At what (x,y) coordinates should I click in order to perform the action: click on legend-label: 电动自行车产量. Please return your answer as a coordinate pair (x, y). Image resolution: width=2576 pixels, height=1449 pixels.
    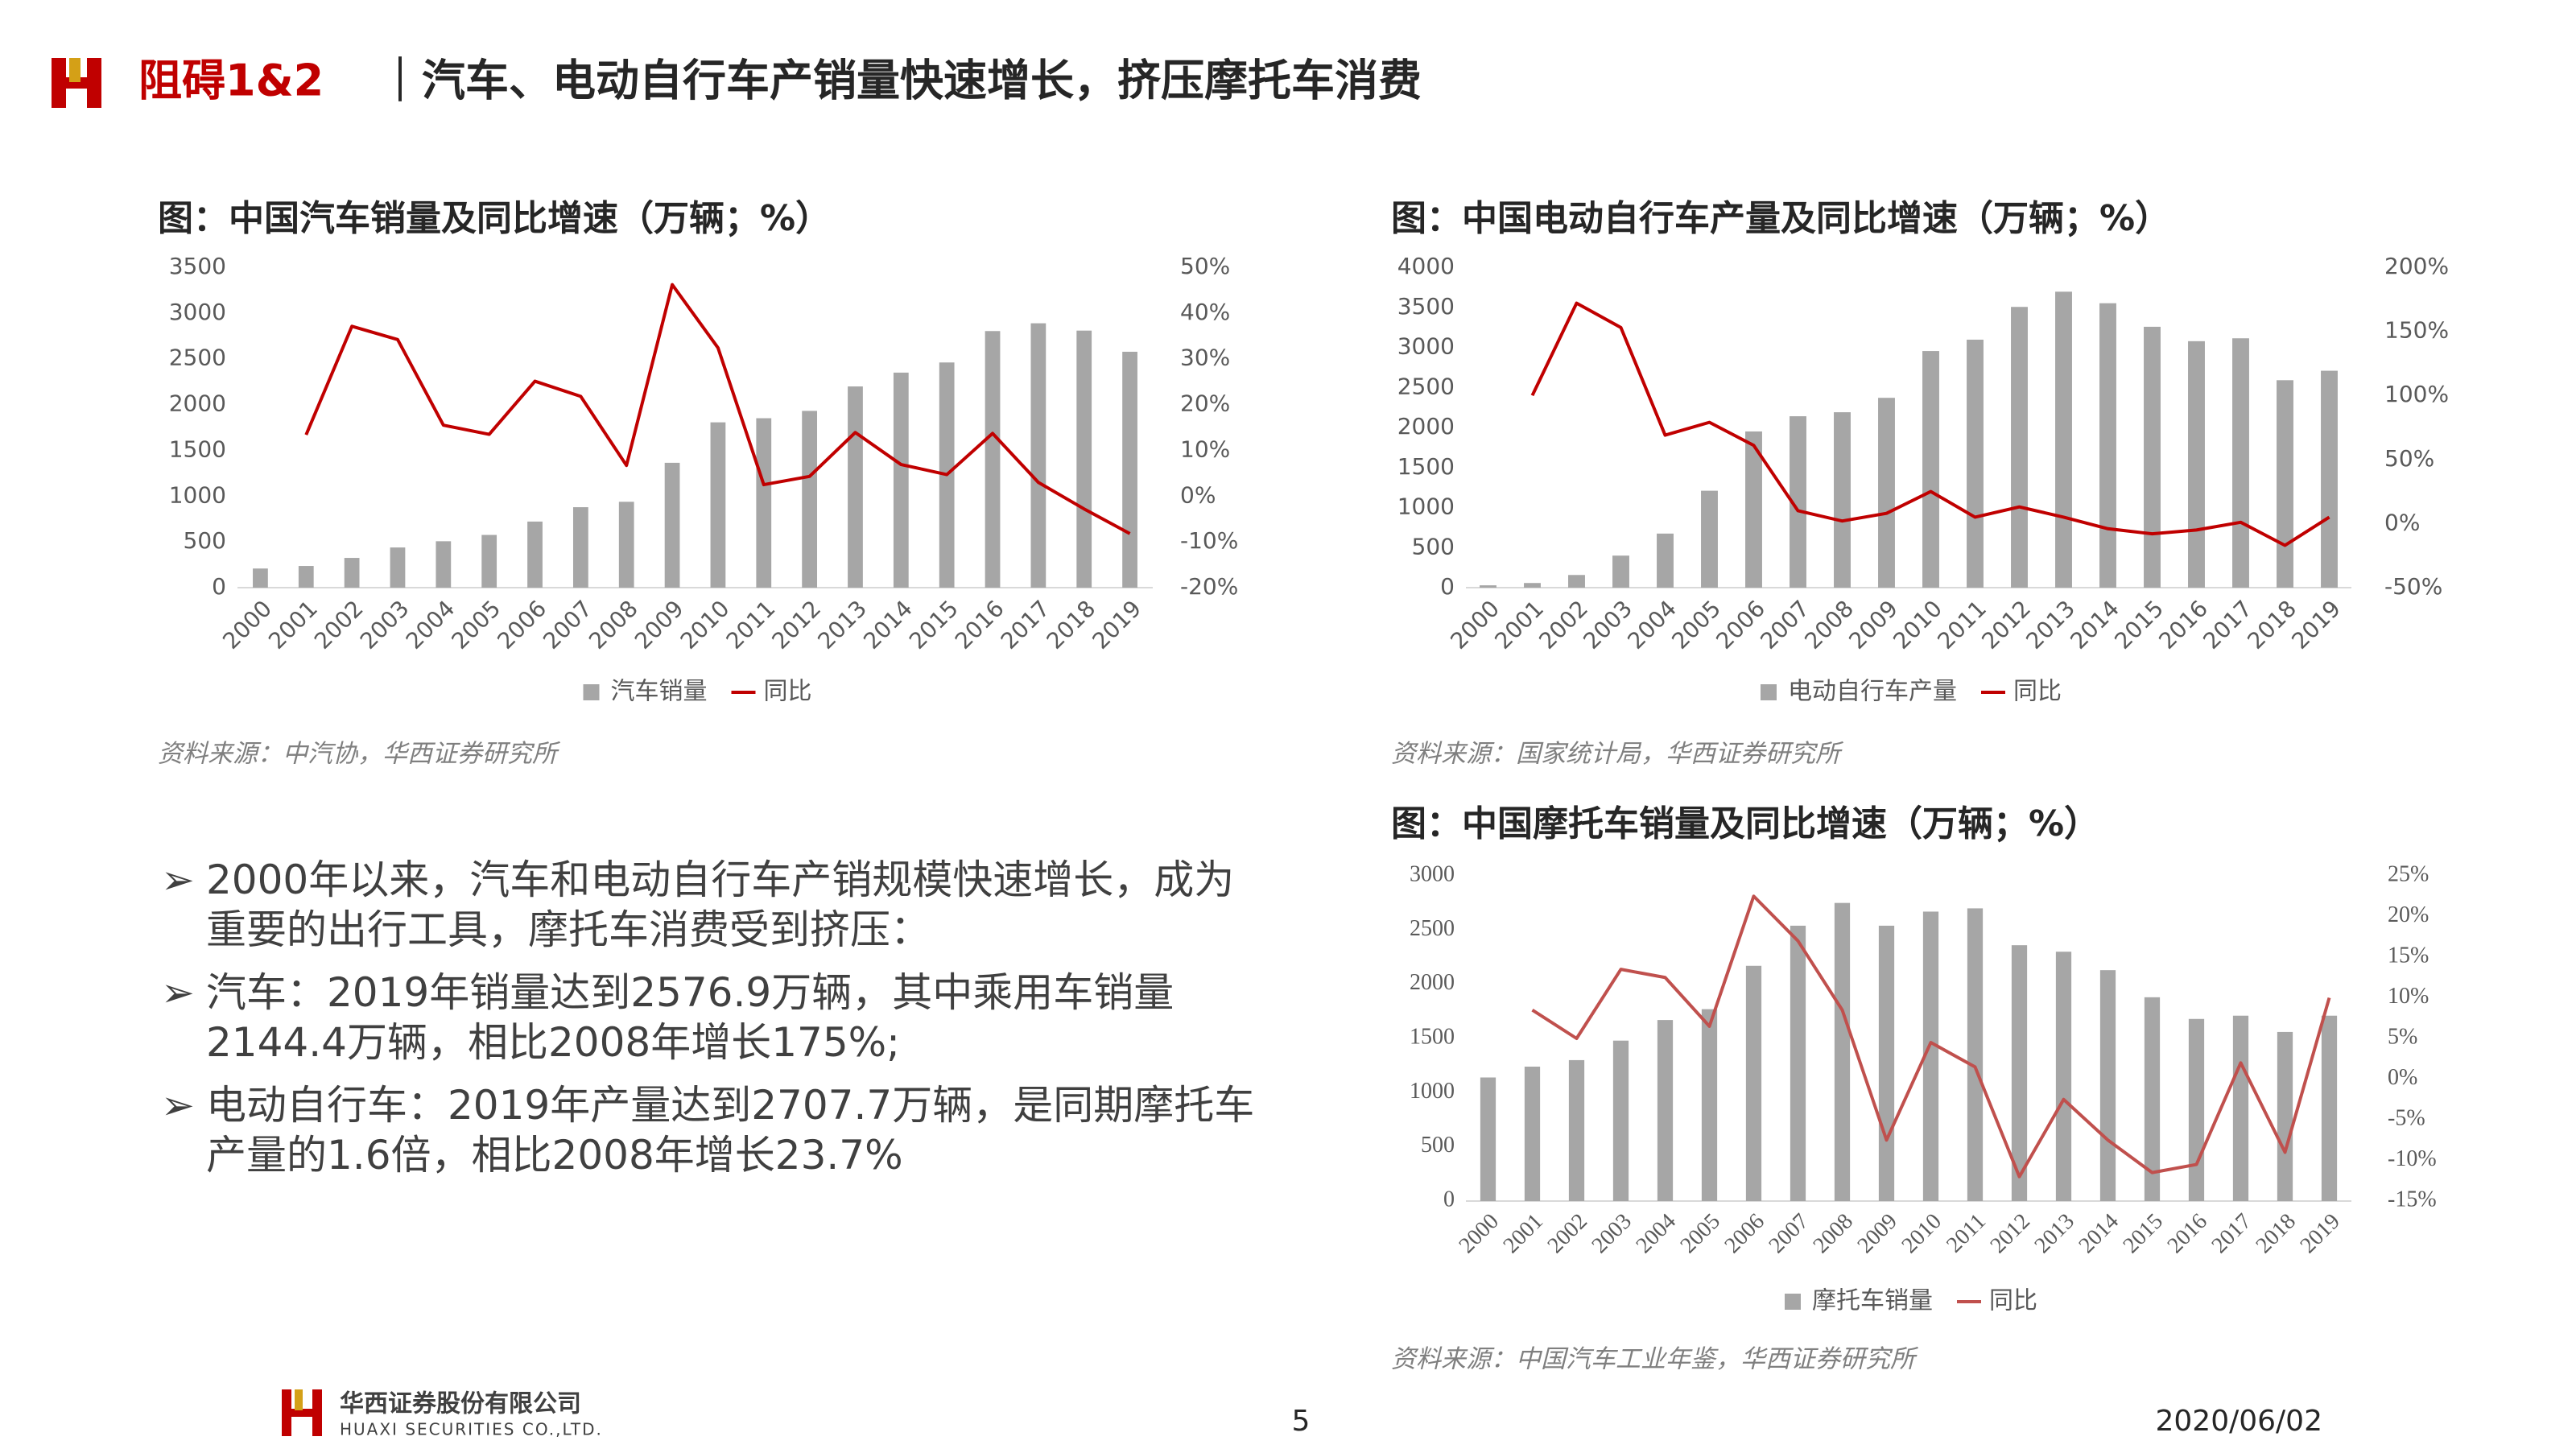
    Looking at the image, I should click on (1872, 692).